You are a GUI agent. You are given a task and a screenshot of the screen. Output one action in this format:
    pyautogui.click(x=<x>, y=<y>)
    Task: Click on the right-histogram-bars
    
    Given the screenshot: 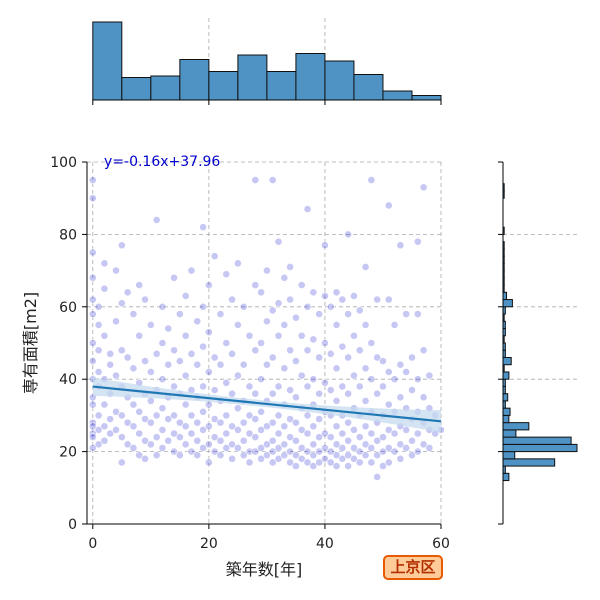 What is the action you would take?
    pyautogui.click(x=540, y=332)
    